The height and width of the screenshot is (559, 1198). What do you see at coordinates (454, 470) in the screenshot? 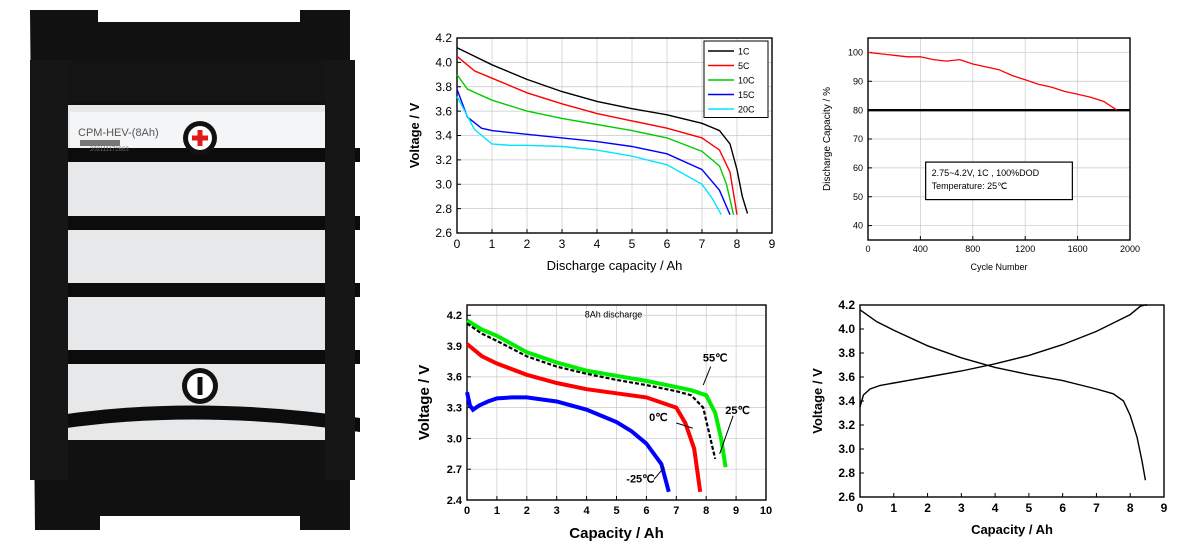
I see `y-tick-label: 2.7` at bounding box center [454, 470].